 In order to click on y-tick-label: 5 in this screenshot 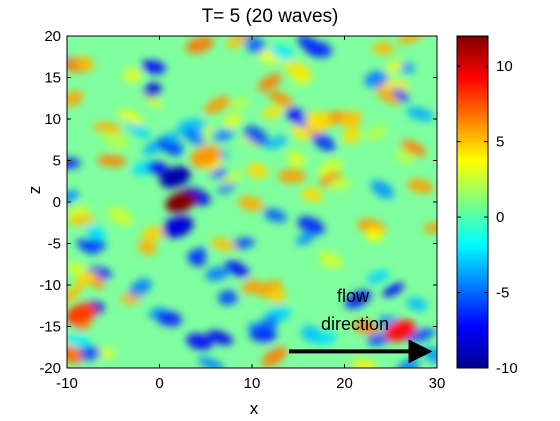, I will do `click(57, 161)`.